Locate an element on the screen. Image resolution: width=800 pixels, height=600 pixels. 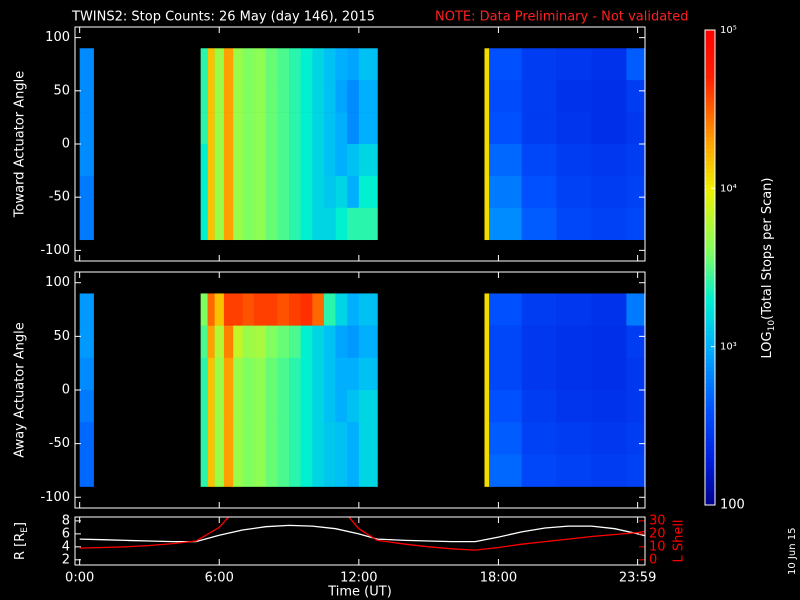
y2-tick-label: 0 is located at coordinates (653, 559).